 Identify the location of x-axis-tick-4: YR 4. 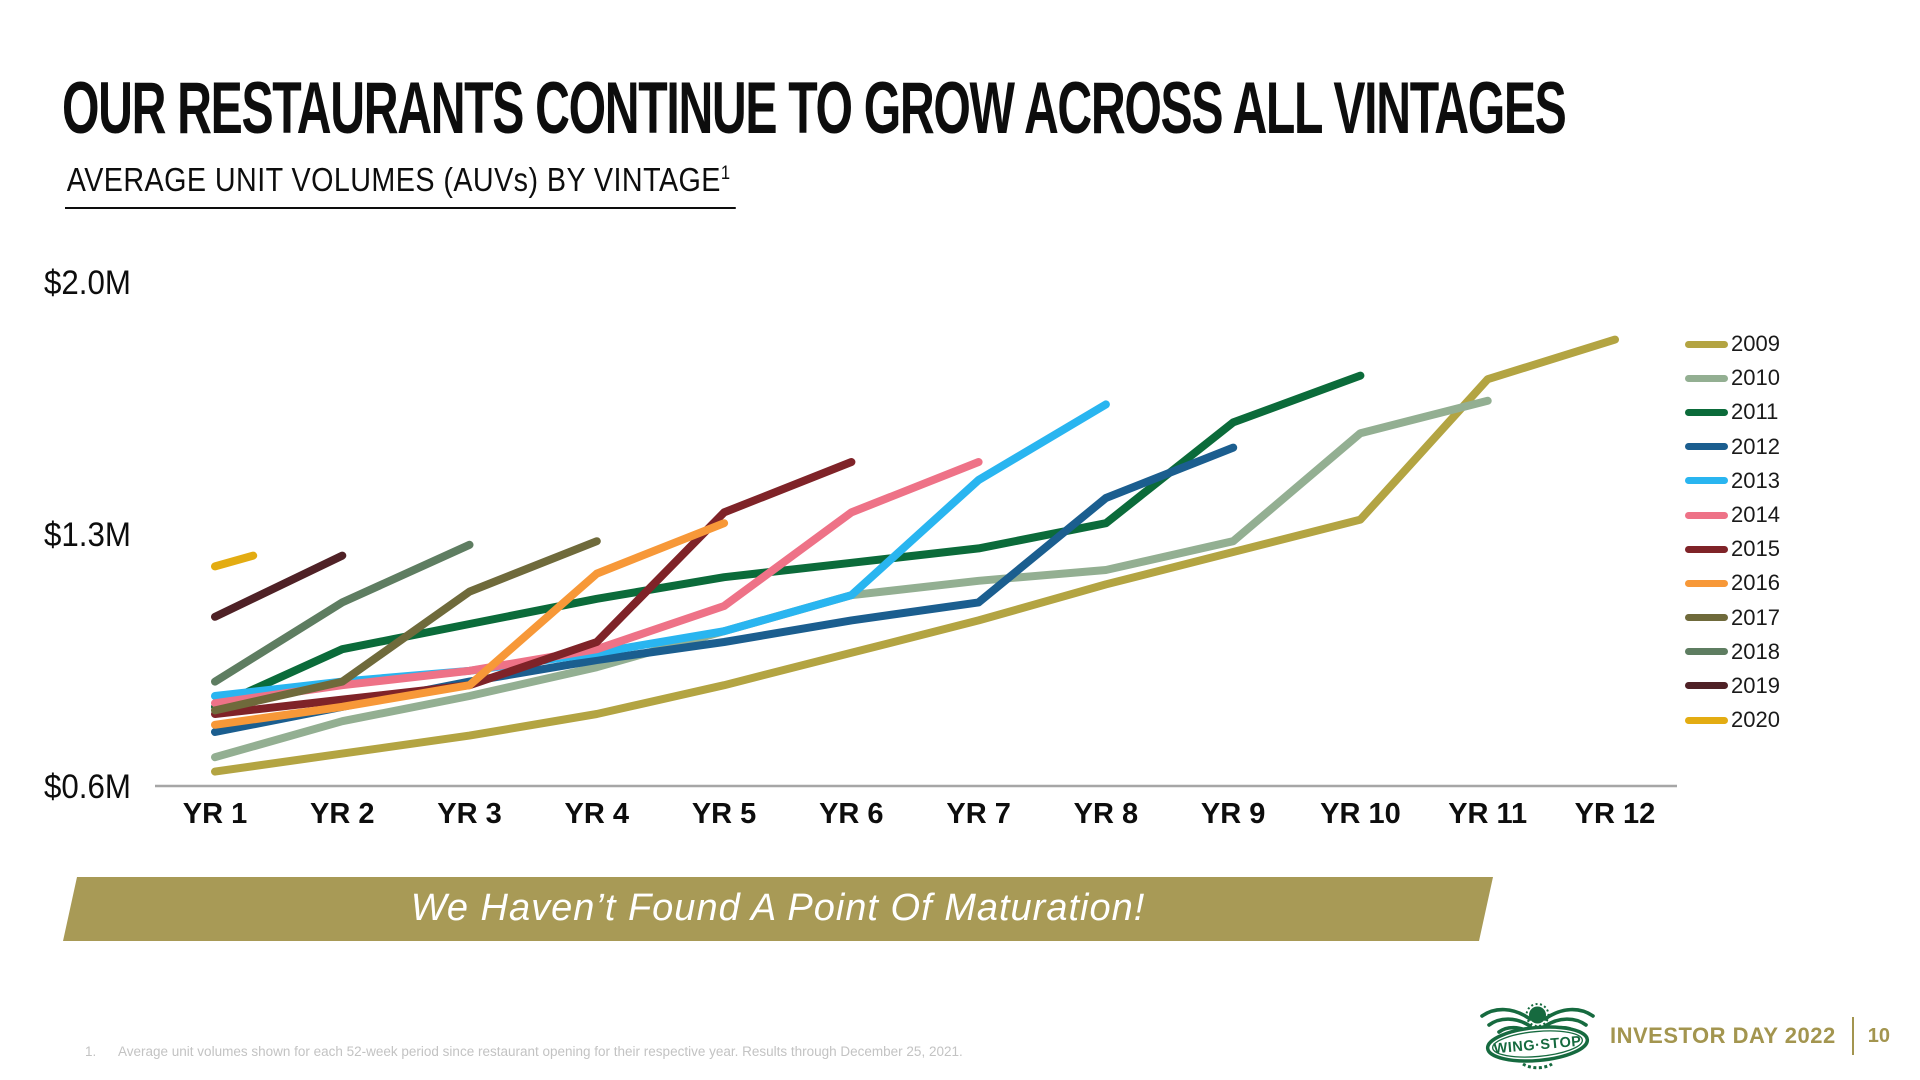
(597, 814).